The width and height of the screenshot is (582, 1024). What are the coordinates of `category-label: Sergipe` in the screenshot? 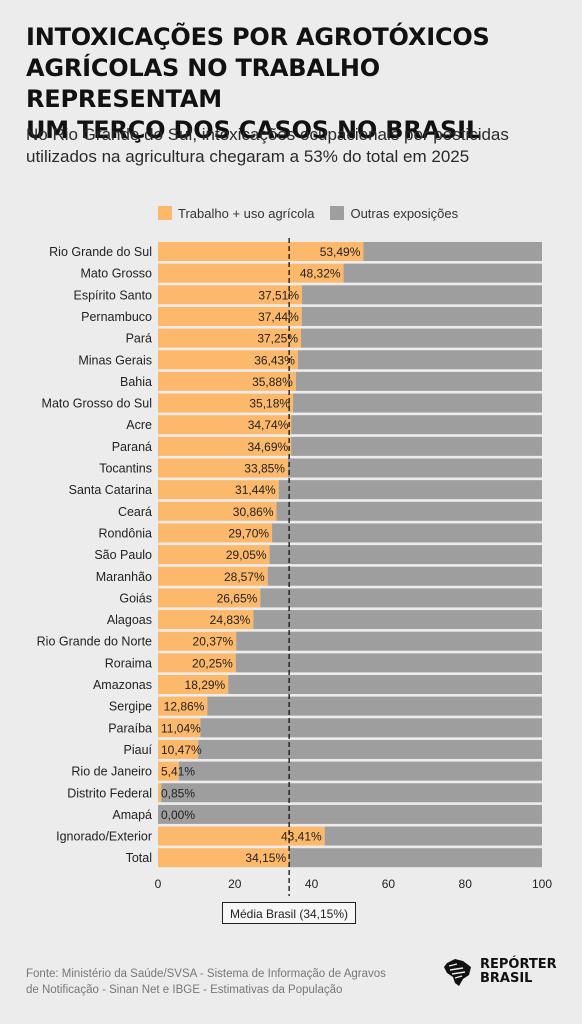 It's located at (130, 707).